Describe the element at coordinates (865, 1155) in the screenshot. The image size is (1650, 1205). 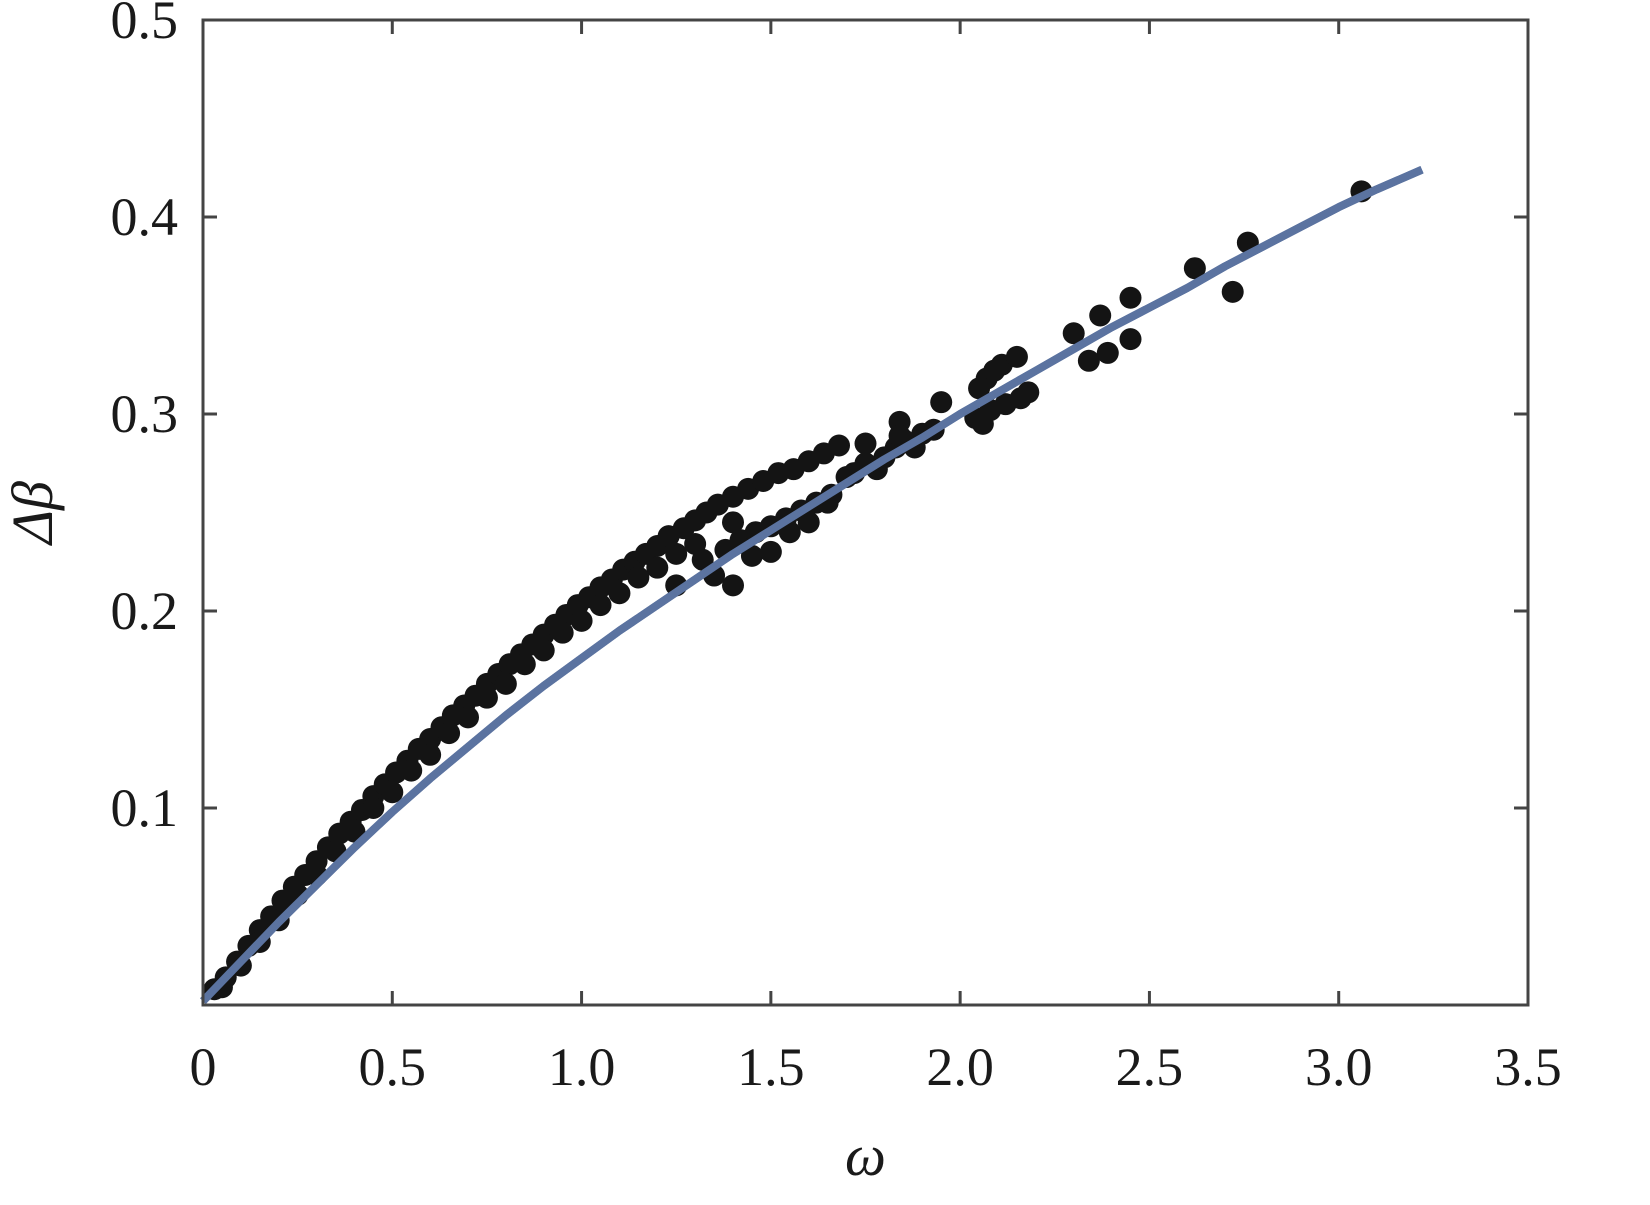
I see `x-axis-label: ω` at that location.